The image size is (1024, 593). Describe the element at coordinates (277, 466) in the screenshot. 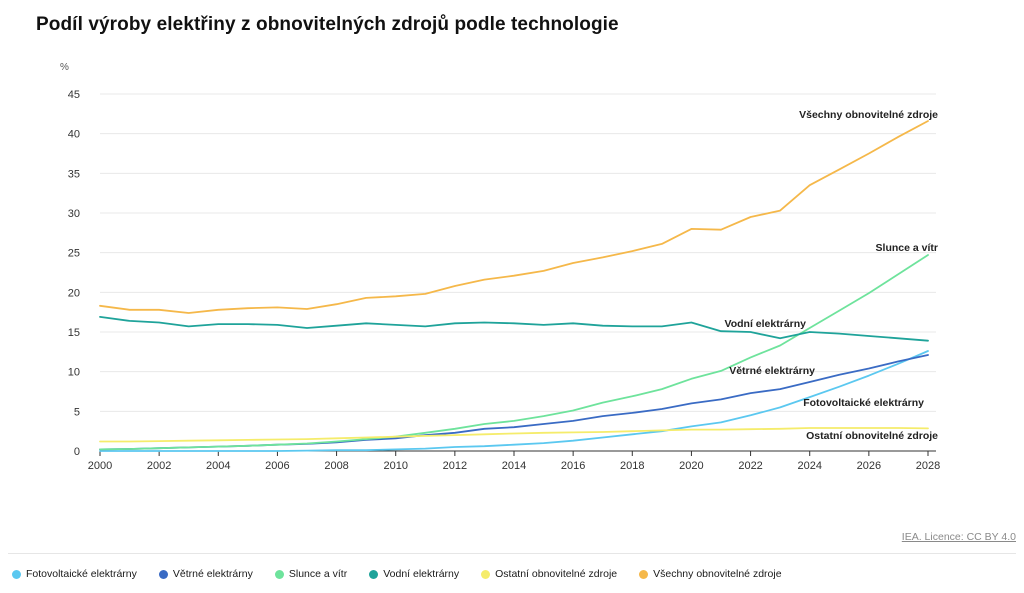

I see `x-tick-label: 2006` at that location.